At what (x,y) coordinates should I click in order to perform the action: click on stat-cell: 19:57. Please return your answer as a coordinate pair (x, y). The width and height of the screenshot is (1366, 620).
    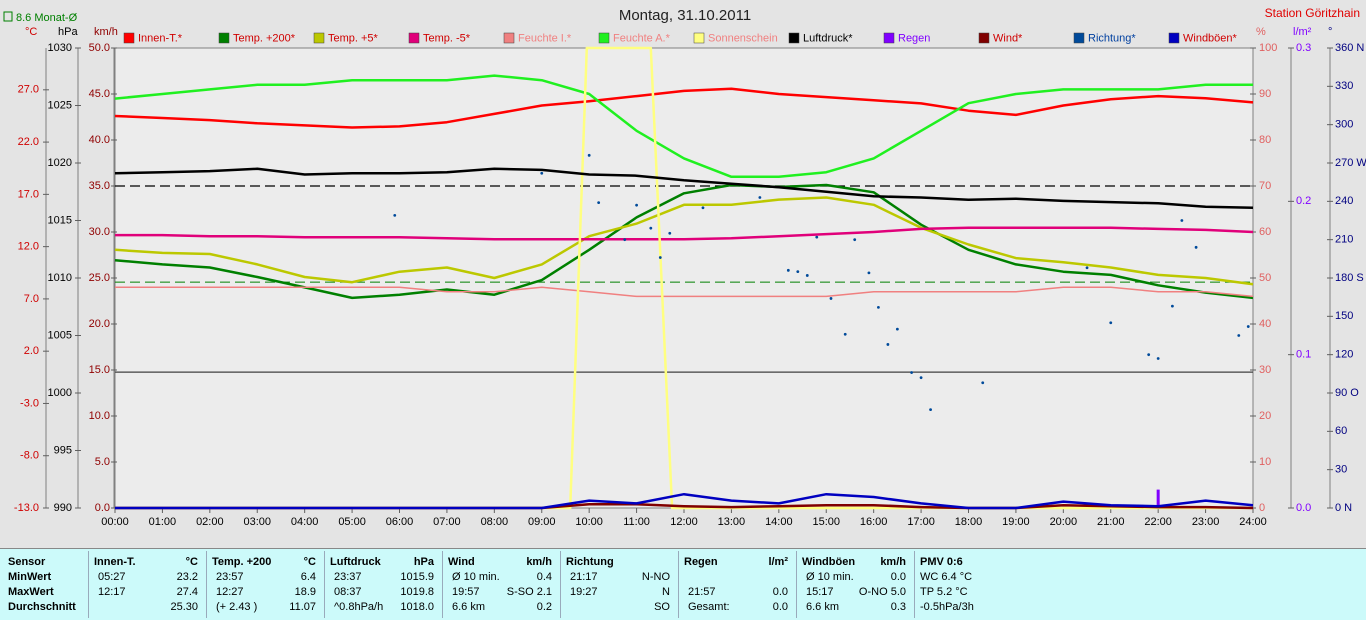
    Looking at the image, I should click on (466, 592).